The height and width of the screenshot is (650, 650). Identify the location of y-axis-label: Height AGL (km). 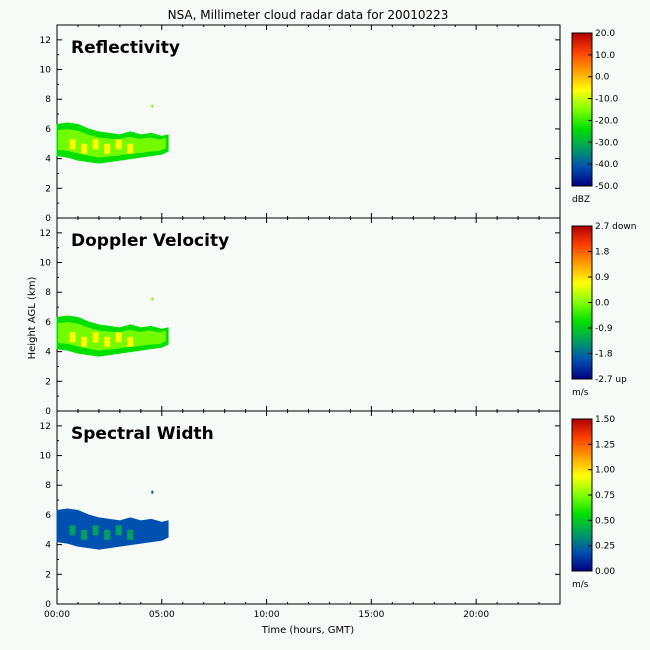
(32, 318).